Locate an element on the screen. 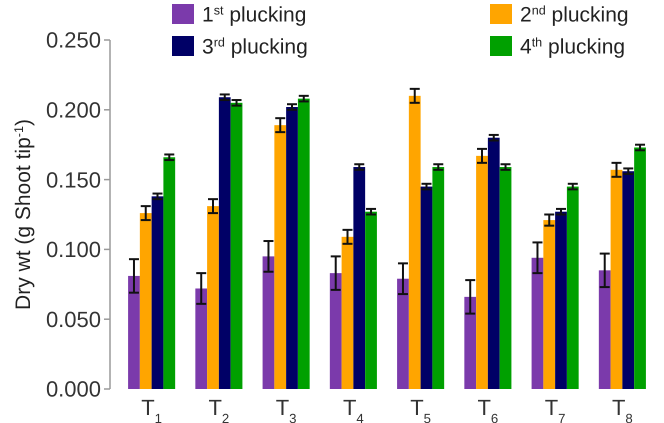 The height and width of the screenshot is (423, 664). x-tick-label: T$_{5}$ is located at coordinates (421, 409).